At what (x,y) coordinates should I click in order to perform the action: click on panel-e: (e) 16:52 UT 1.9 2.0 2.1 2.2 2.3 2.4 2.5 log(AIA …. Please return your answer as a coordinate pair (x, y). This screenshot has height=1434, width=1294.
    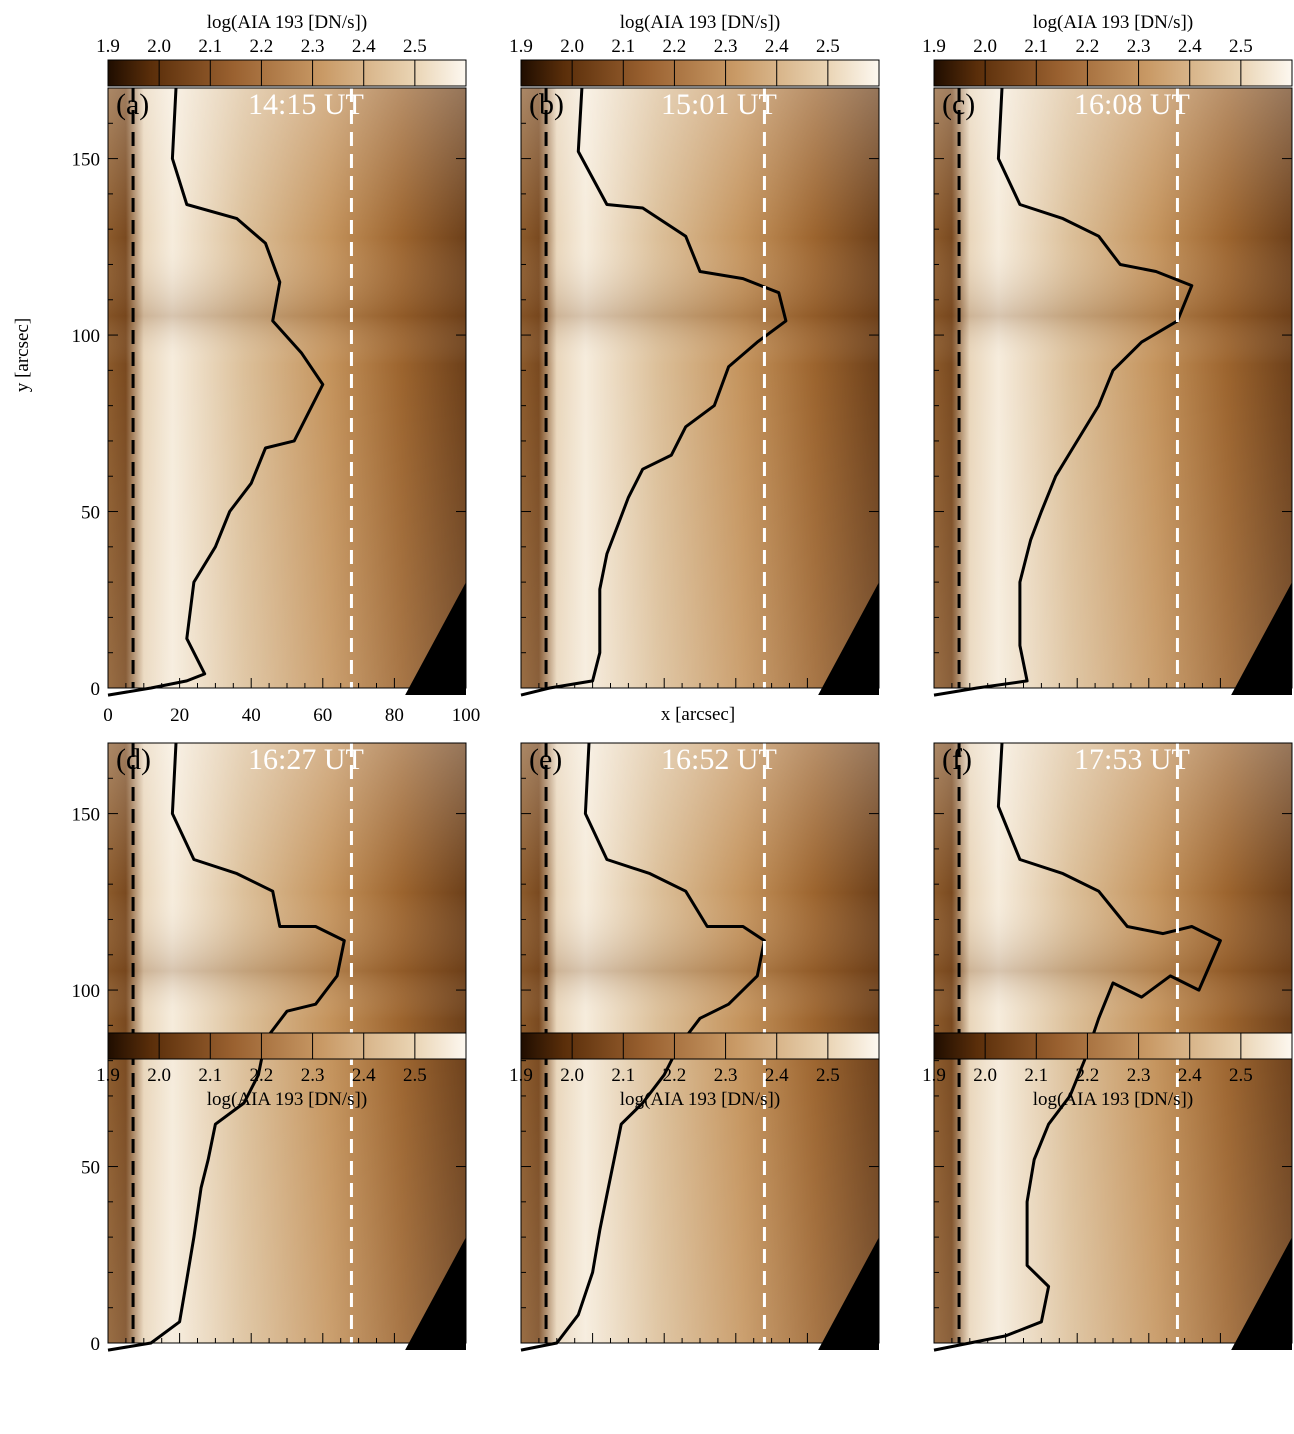
    Looking at the image, I should click on (694, 1047).